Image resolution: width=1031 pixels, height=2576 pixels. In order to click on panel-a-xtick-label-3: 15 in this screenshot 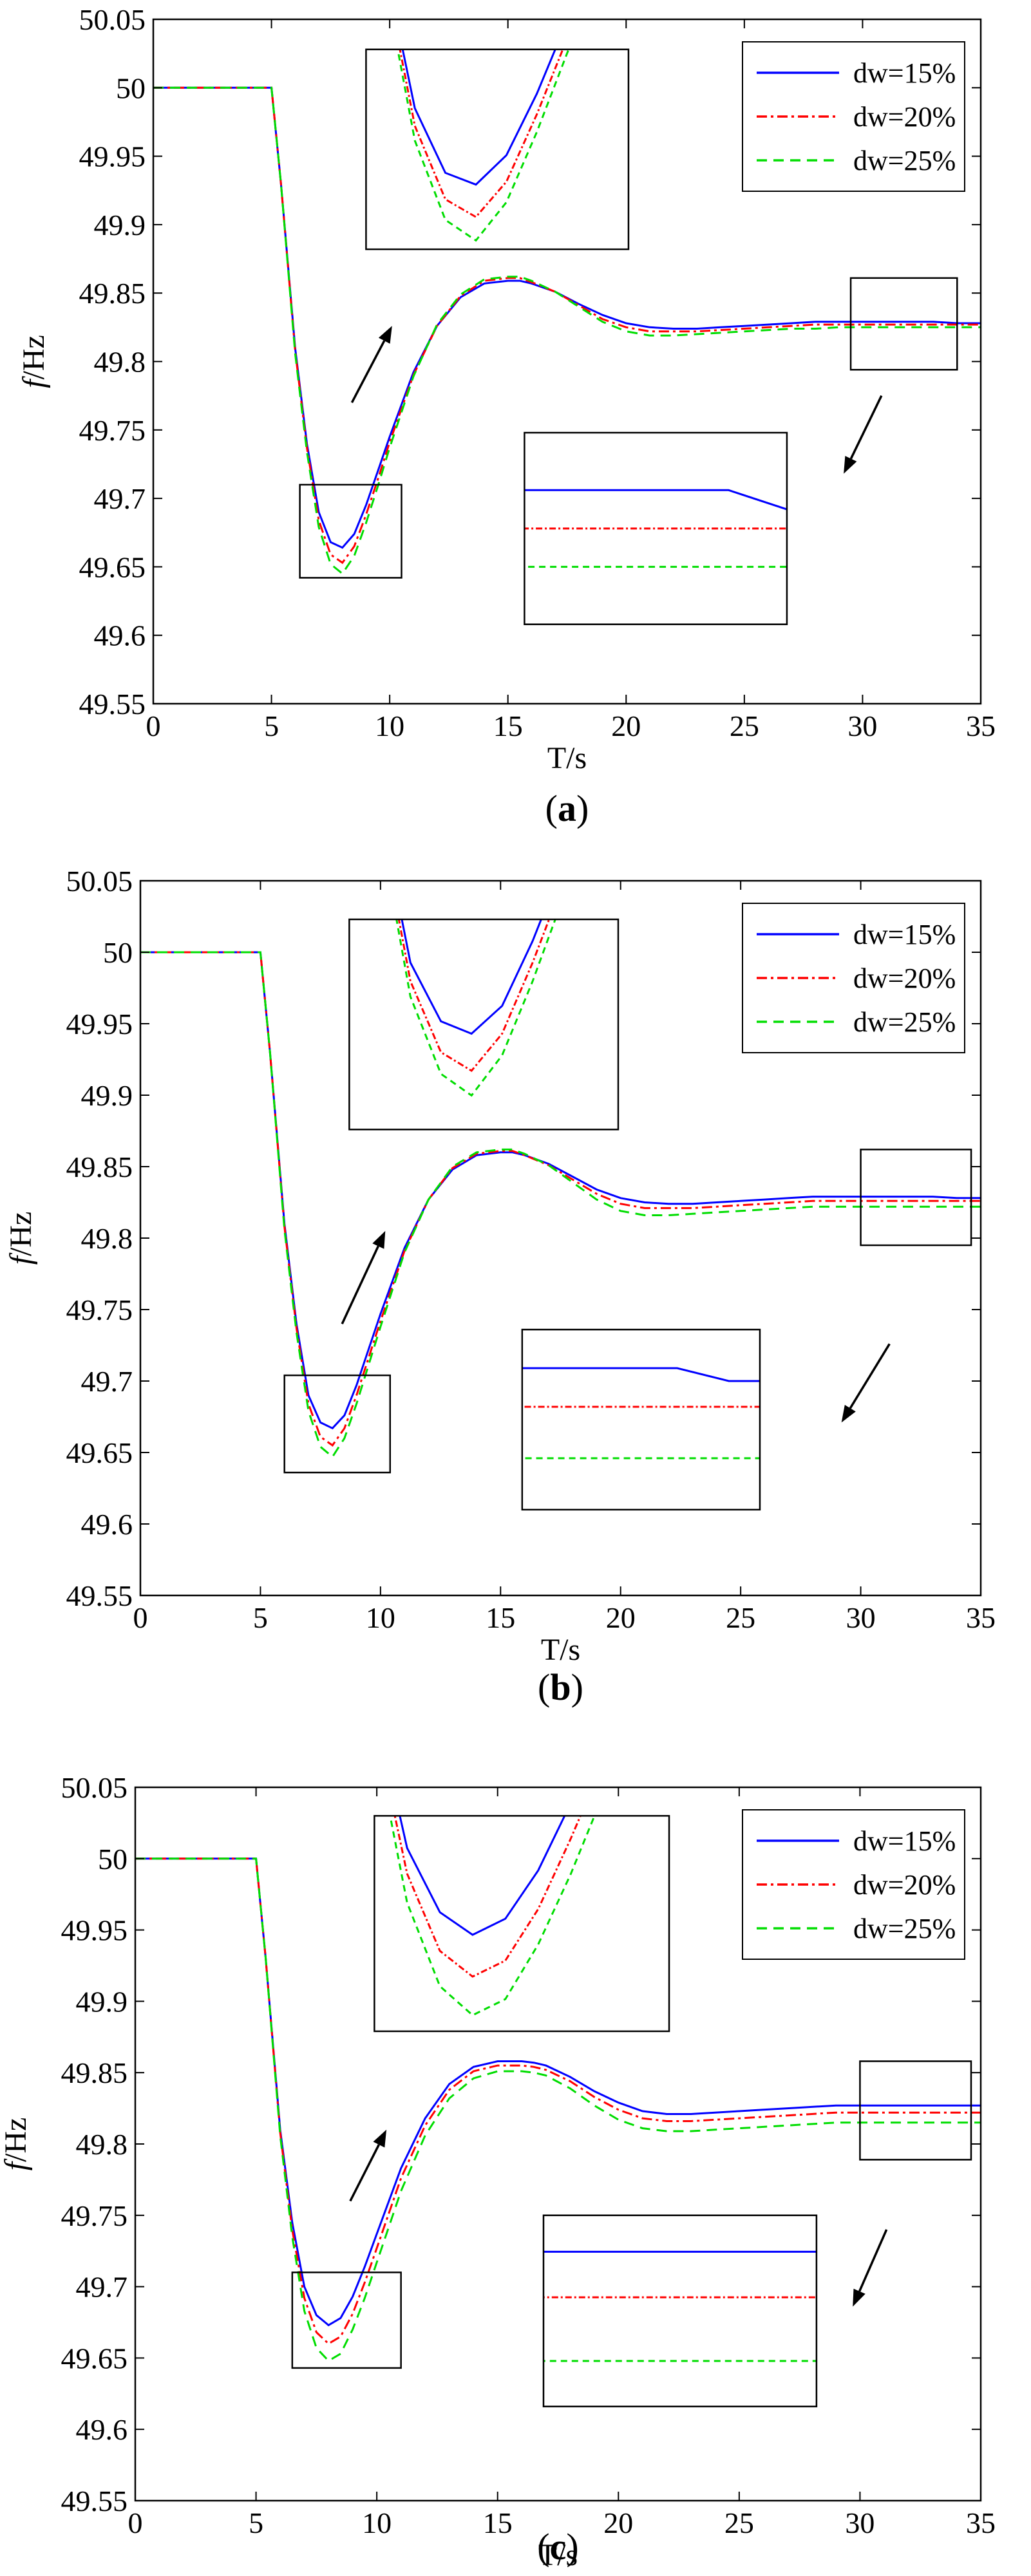, I will do `click(508, 726)`.